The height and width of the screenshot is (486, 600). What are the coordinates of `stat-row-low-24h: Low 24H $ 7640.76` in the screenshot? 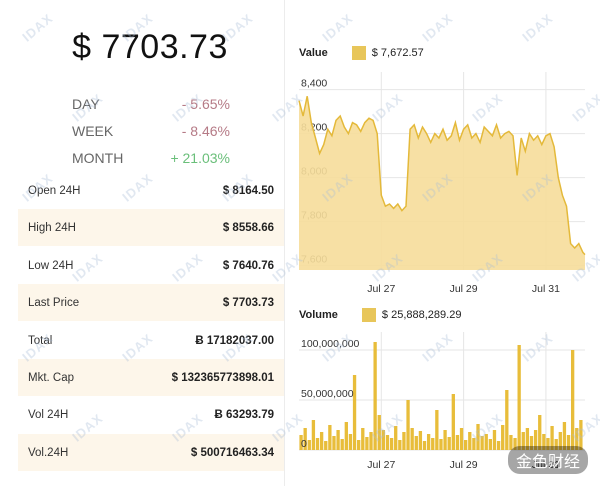 It's located at (151, 265).